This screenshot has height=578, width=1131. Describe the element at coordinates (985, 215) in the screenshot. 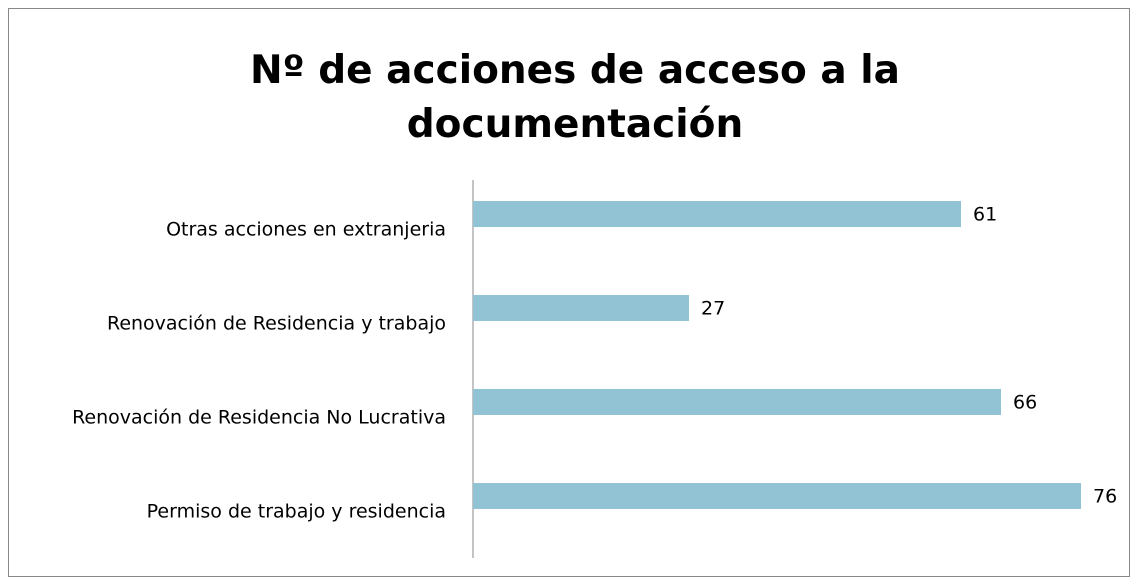

I see `data-label: 61` at that location.